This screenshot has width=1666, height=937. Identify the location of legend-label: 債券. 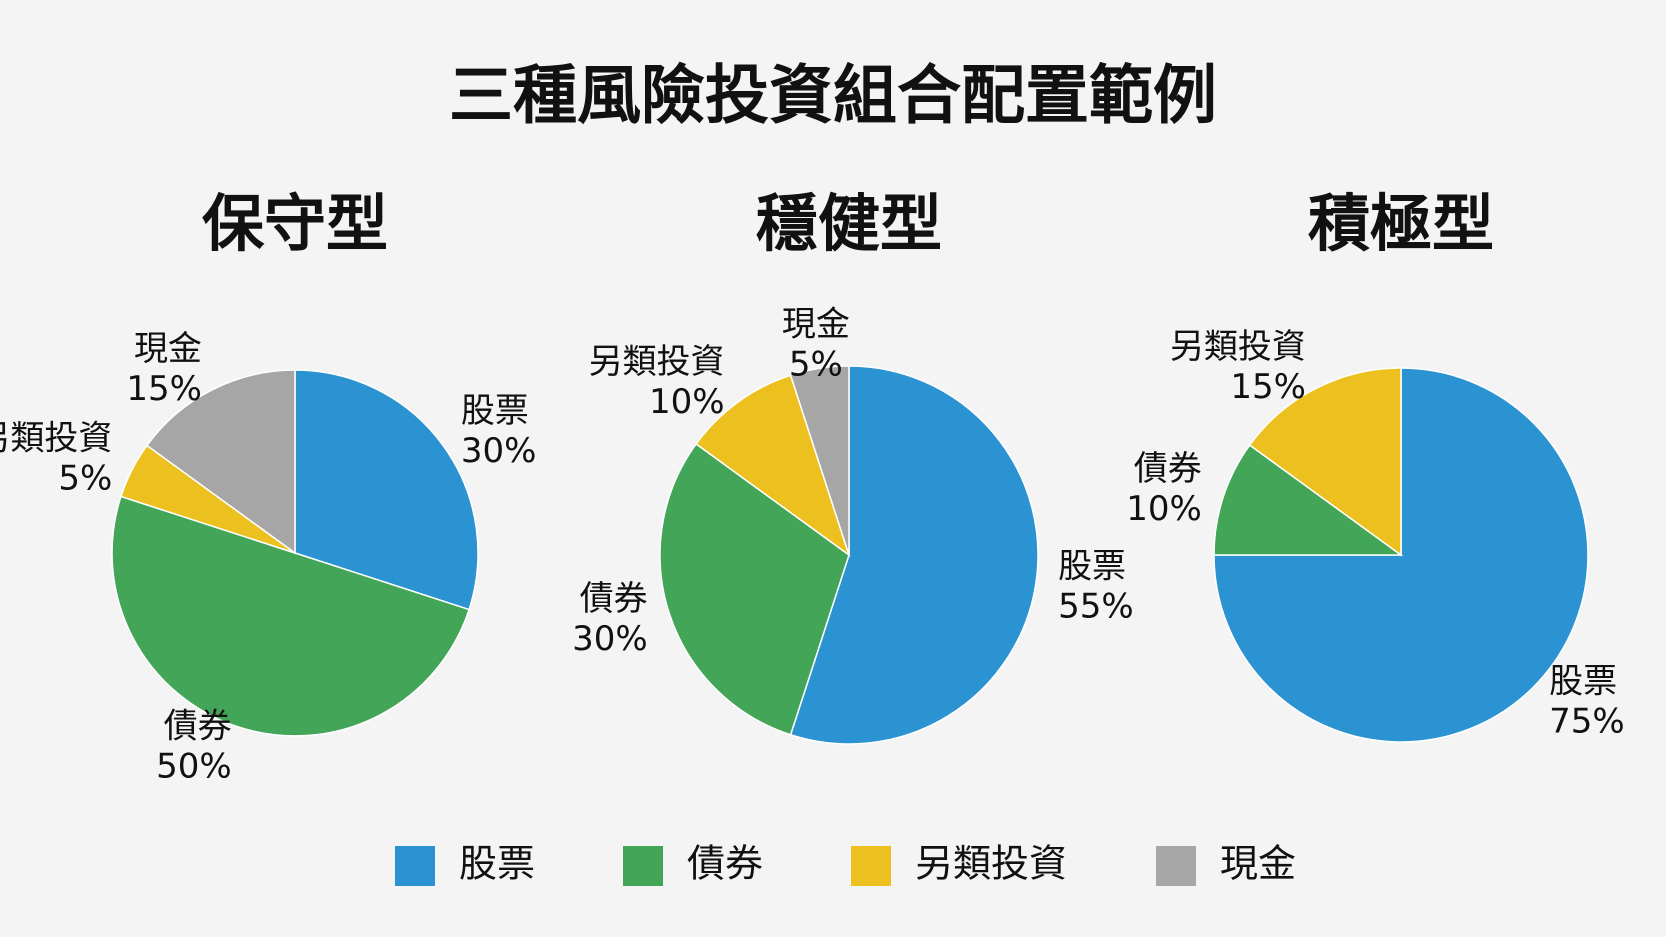
(725, 864).